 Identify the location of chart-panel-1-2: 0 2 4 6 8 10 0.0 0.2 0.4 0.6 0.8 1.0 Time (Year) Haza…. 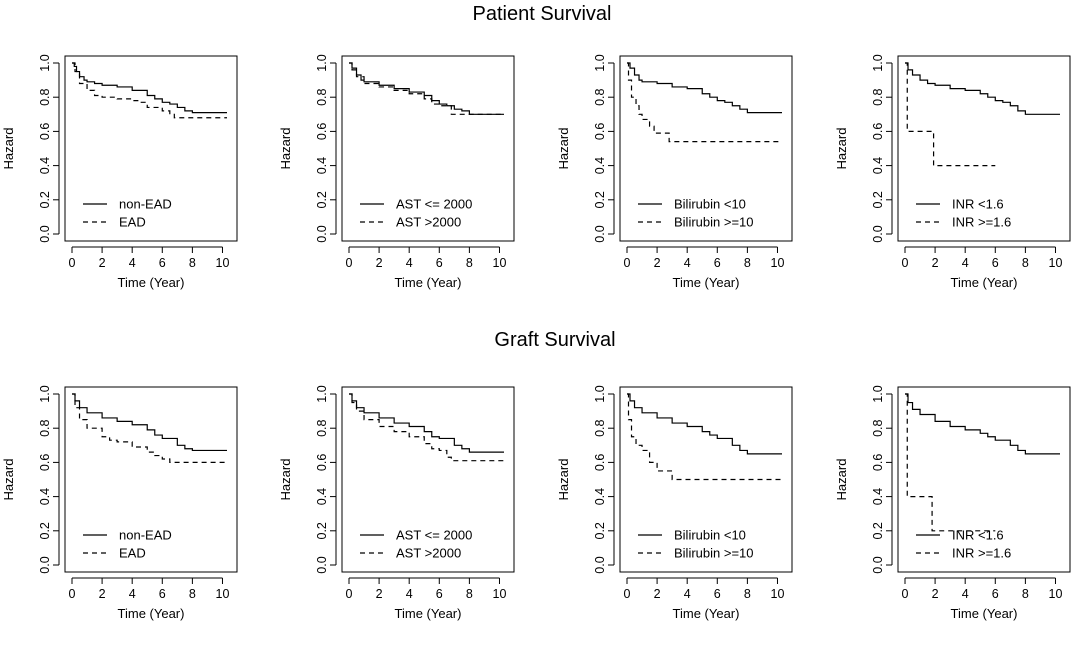
(674, 503).